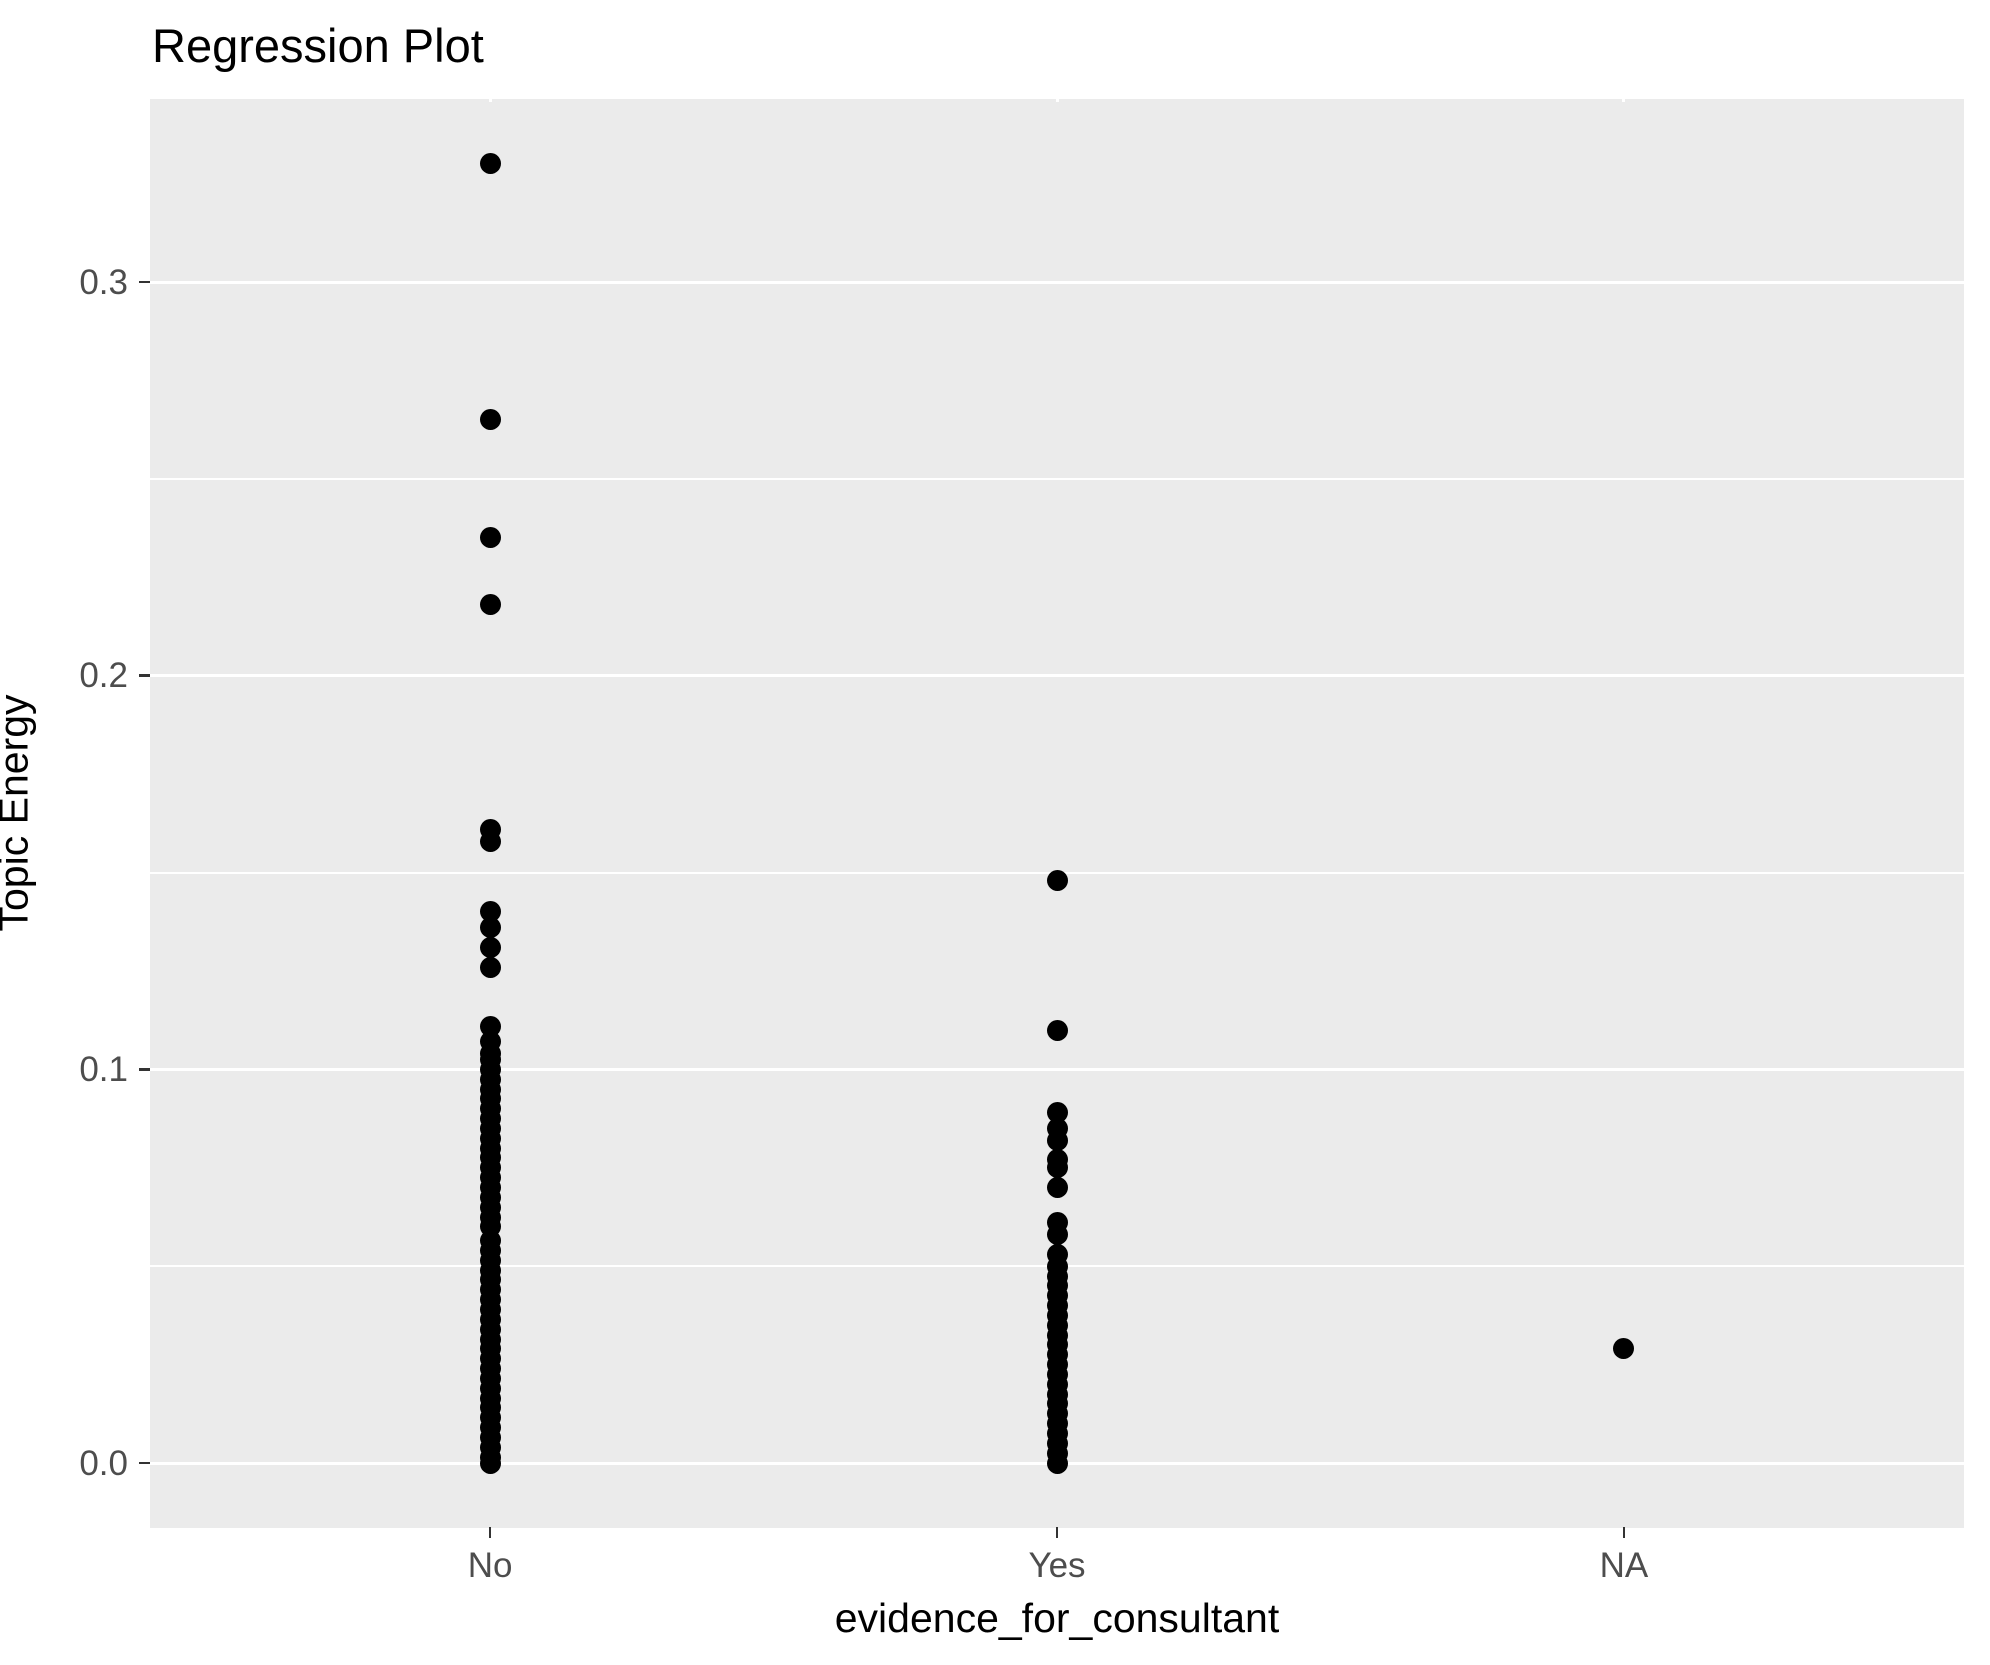 The height and width of the screenshot is (1665, 1990). What do you see at coordinates (490, 1565) in the screenshot?
I see `x-tick-label: No` at bounding box center [490, 1565].